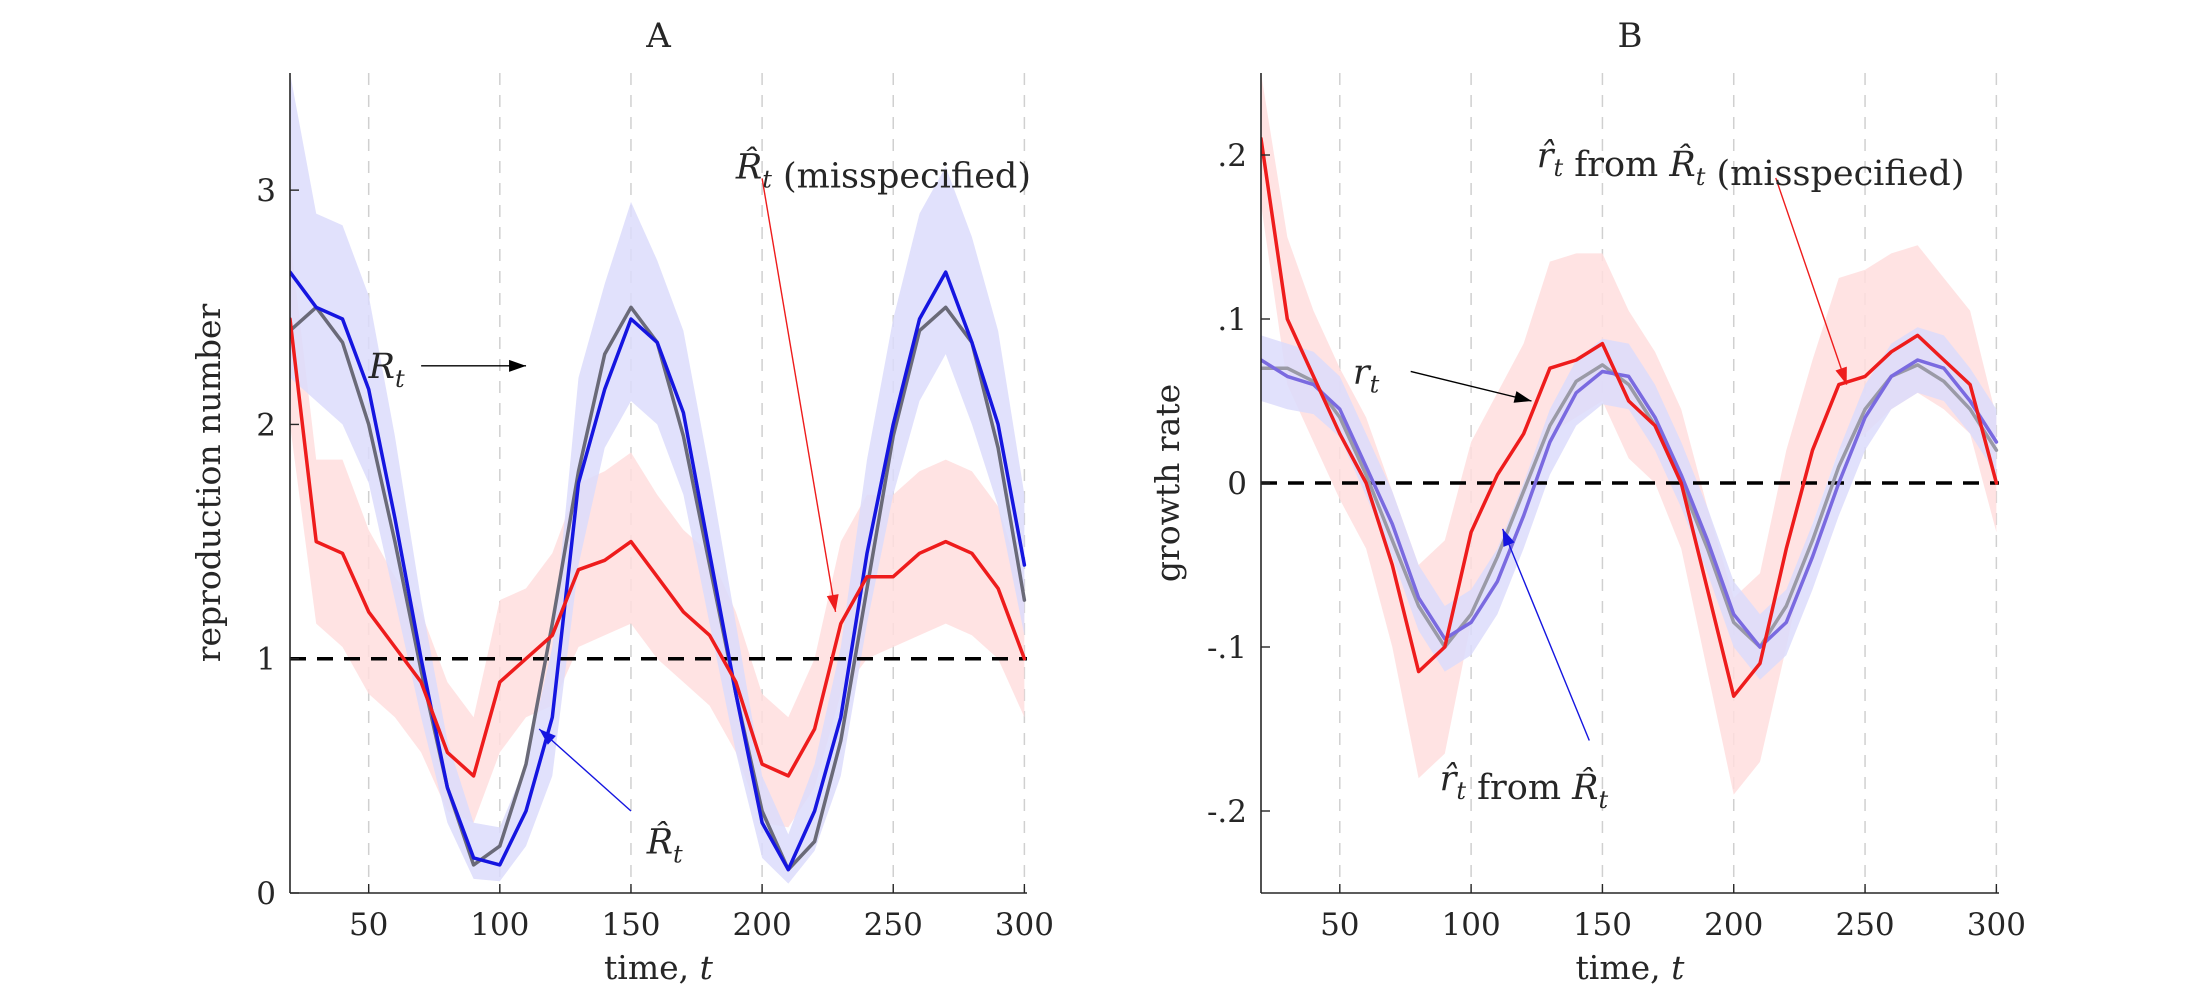 The image size is (2200, 1000). I want to click on true-series-line, so click(1630, 506).